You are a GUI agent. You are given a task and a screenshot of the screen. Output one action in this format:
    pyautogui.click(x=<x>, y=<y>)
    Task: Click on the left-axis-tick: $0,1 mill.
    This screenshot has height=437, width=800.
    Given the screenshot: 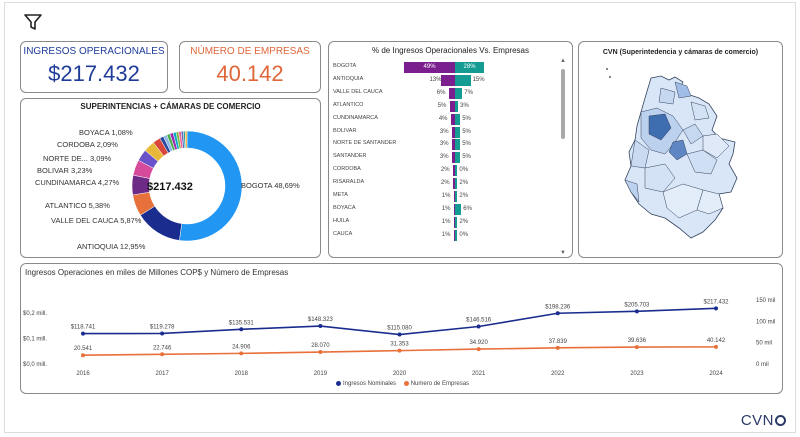 What is the action you would take?
    pyautogui.click(x=35, y=339)
    